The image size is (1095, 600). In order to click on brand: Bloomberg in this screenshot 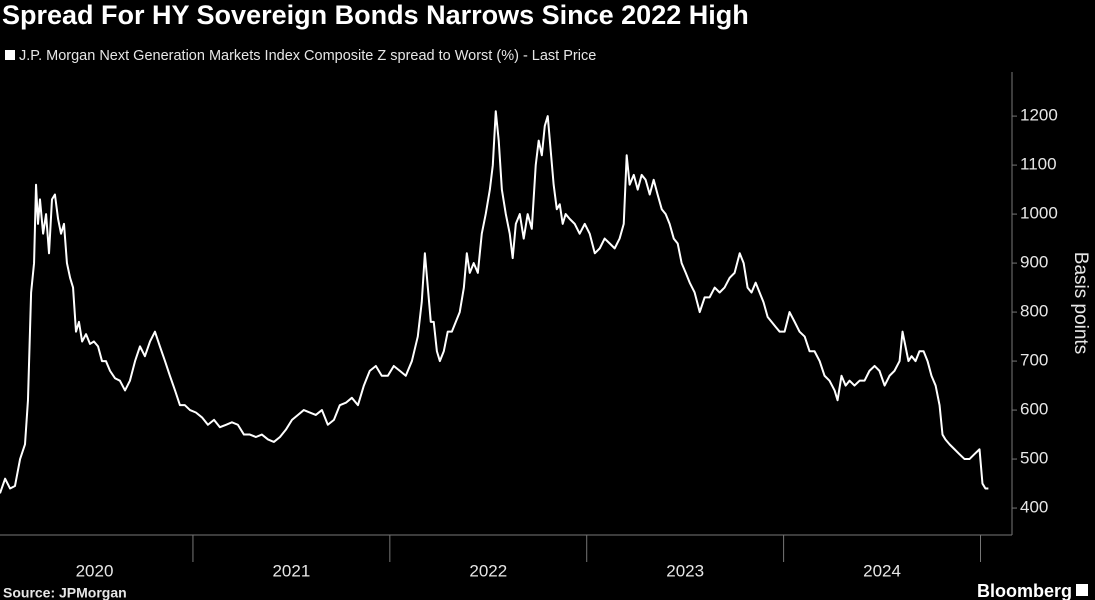, I will do `click(1024, 590)`.